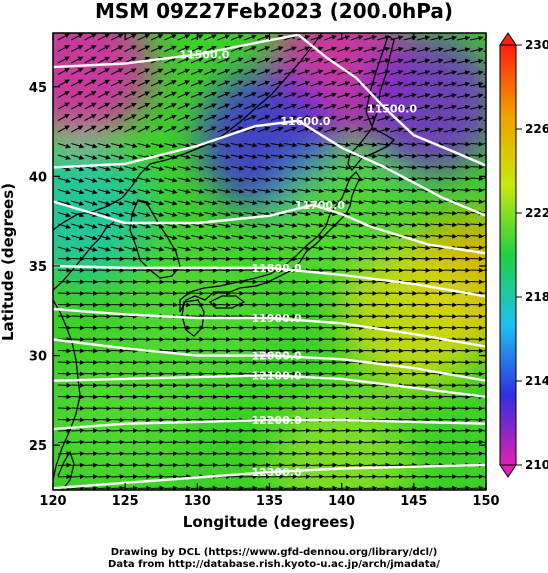 The image size is (548, 573). I want to click on bohai-coastline, so click(84, 256).